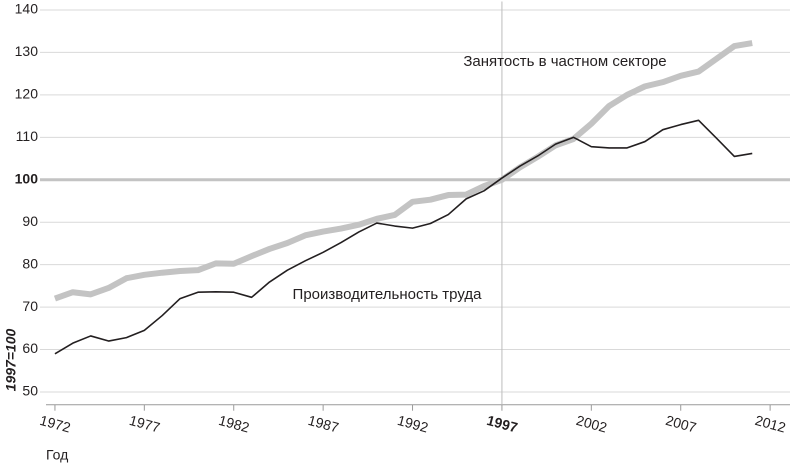  Describe the element at coordinates (413, 424) in the screenshot. I see `x-tick-label: 1992` at that location.